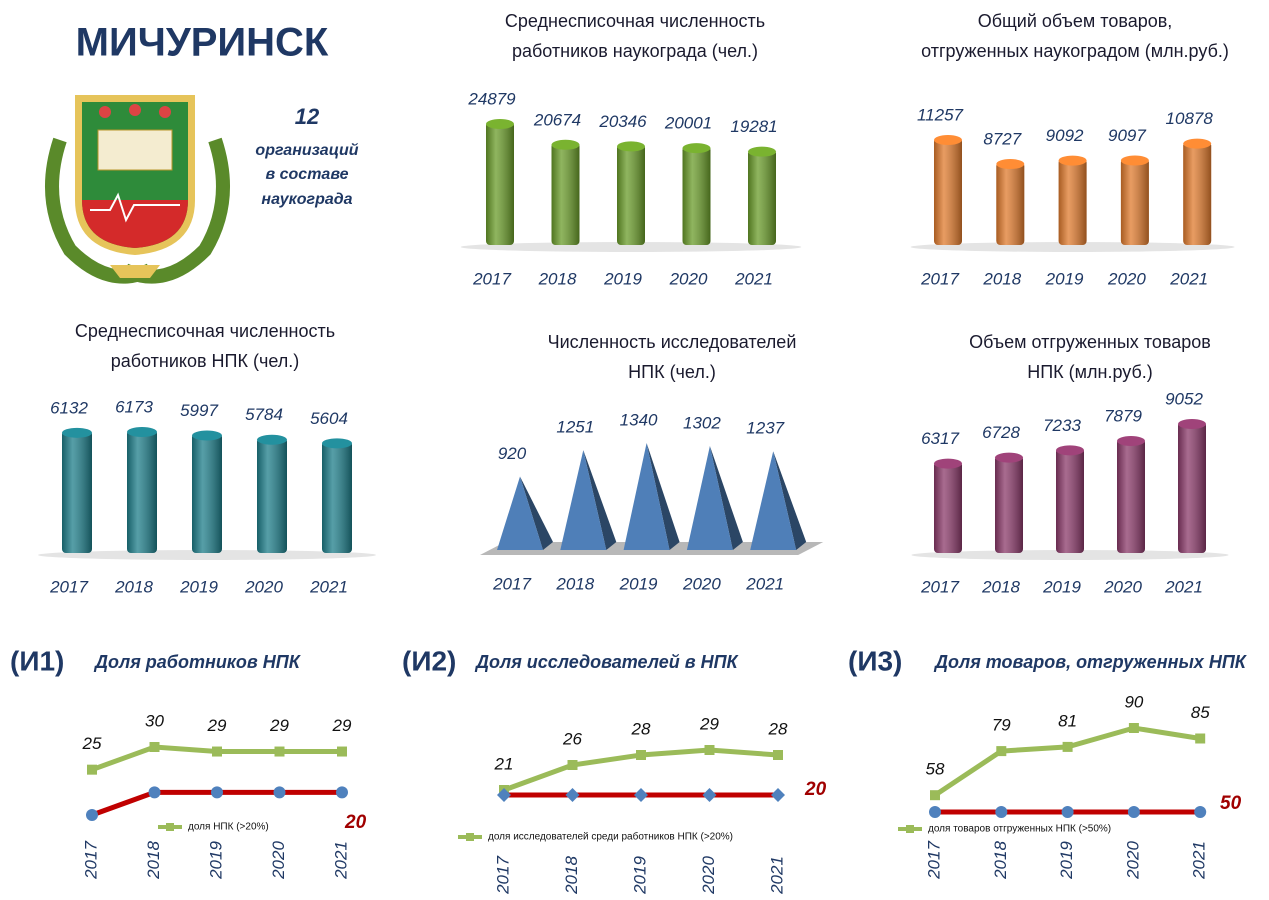 The height and width of the screenshot is (900, 1269). Describe the element at coordinates (622, 121) in the screenshot. I see `value-label: 20346` at that location.